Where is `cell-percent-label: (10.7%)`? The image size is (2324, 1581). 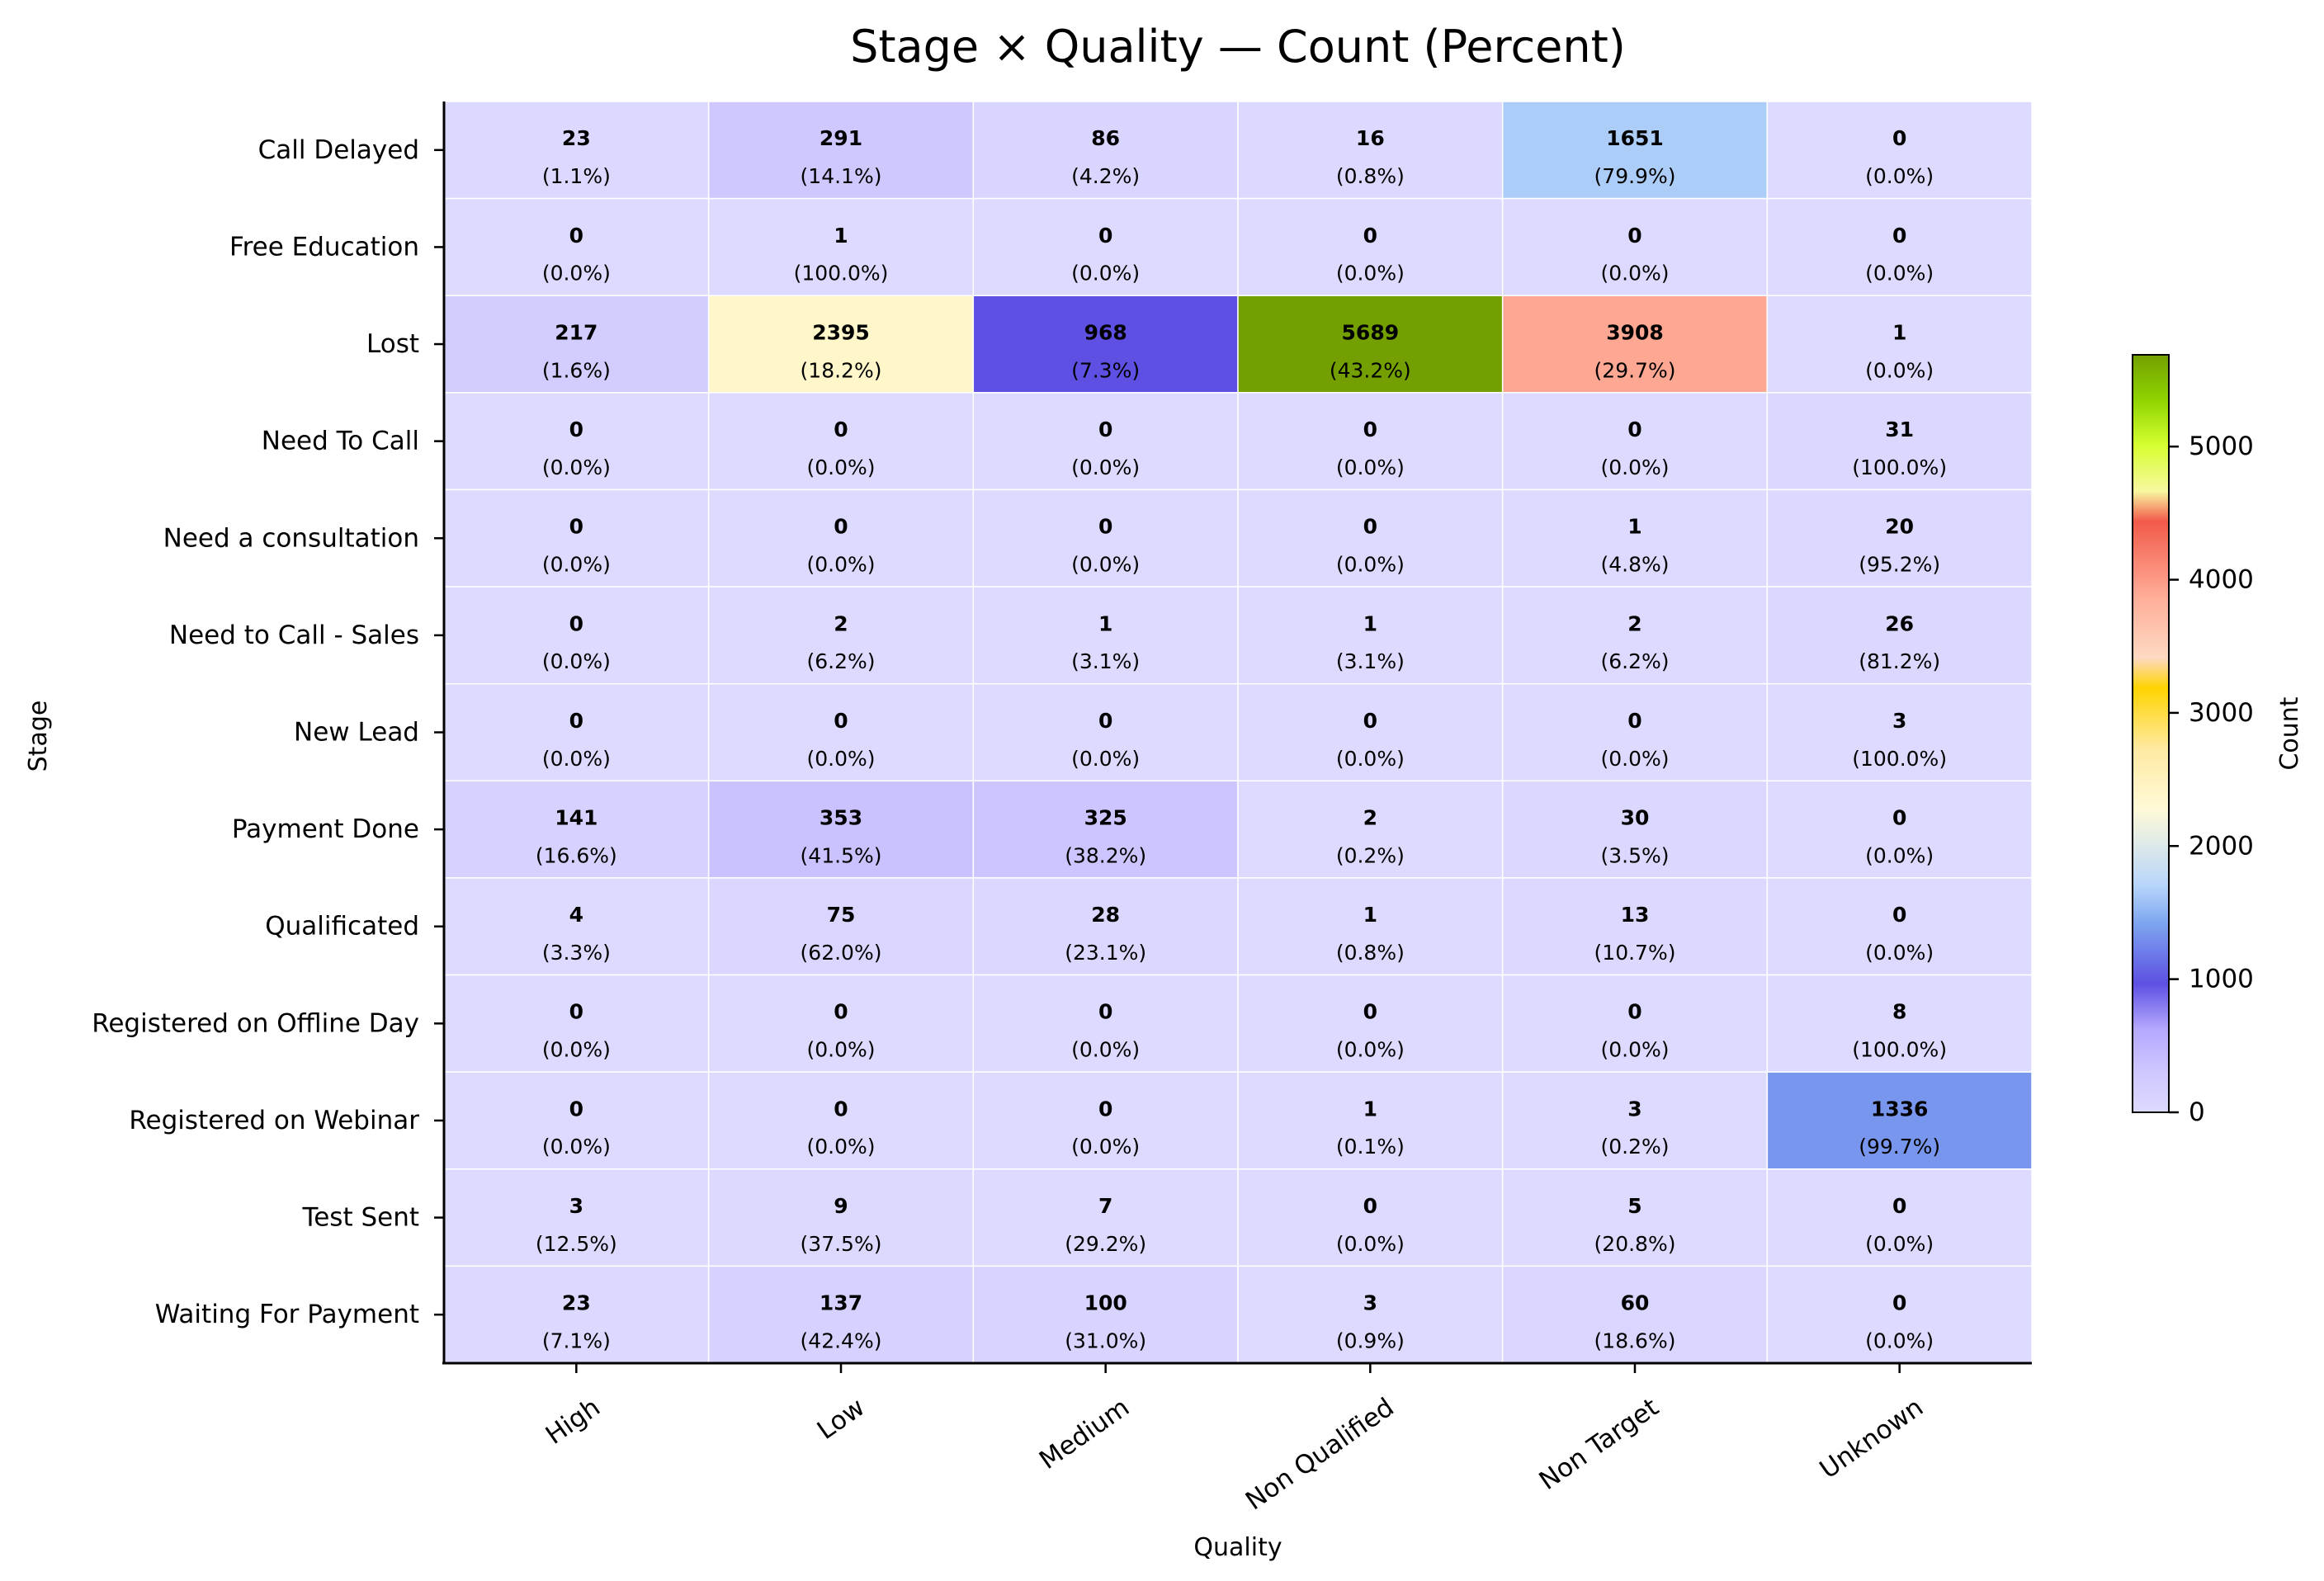
cell-percent-label: (10.7%) is located at coordinates (1635, 953).